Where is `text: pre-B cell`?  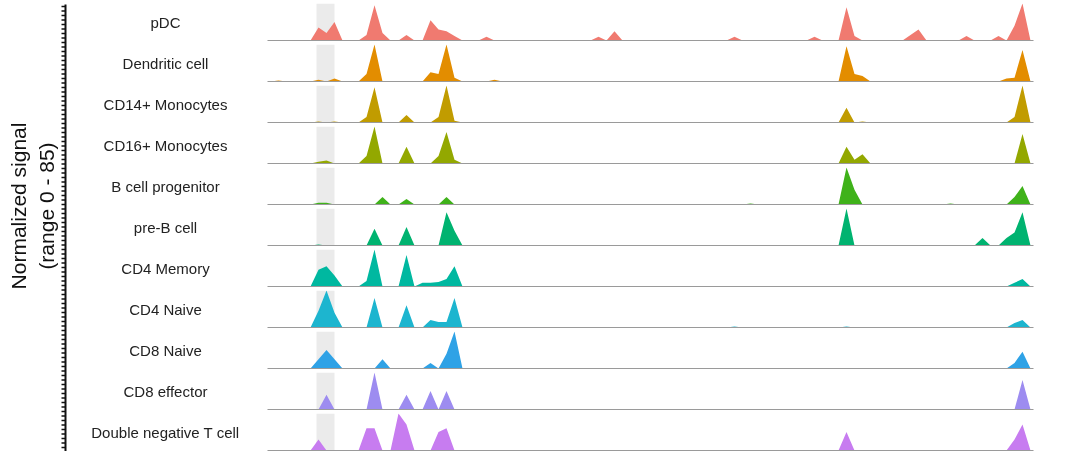
text: pre-B cell is located at coordinates (165, 227).